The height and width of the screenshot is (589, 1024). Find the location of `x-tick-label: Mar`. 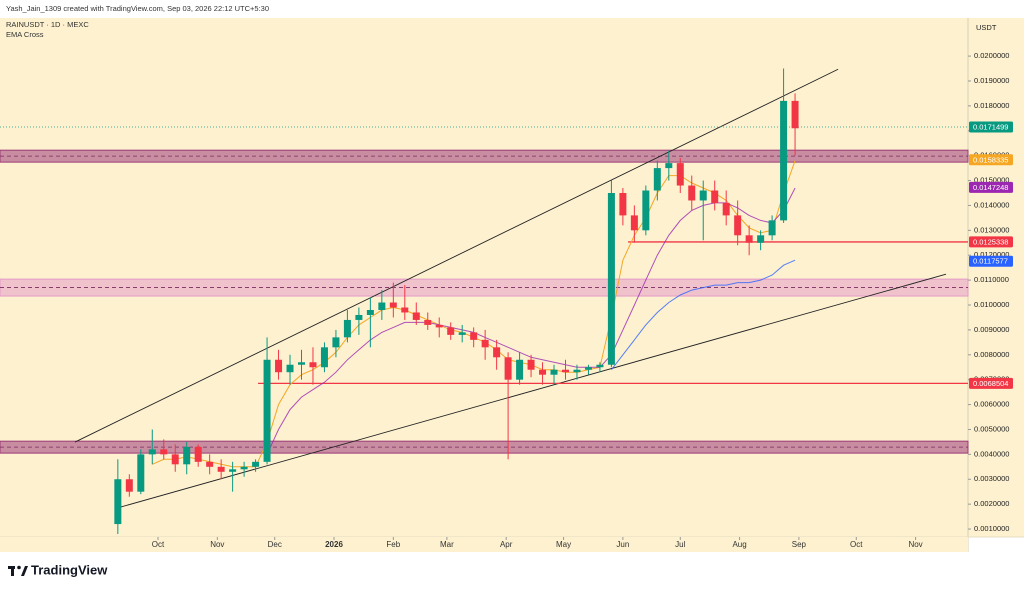

x-tick-label: Mar is located at coordinates (447, 544).